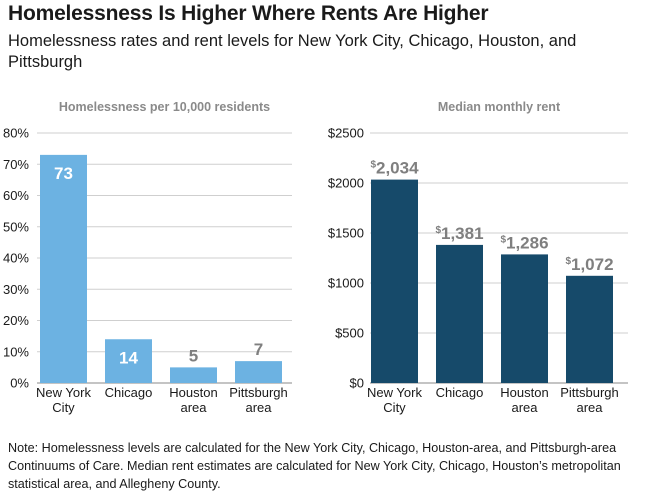 This screenshot has width=650, height=497. Describe the element at coordinates (16, 133) in the screenshot. I see `y-tick-label: 80%` at that location.